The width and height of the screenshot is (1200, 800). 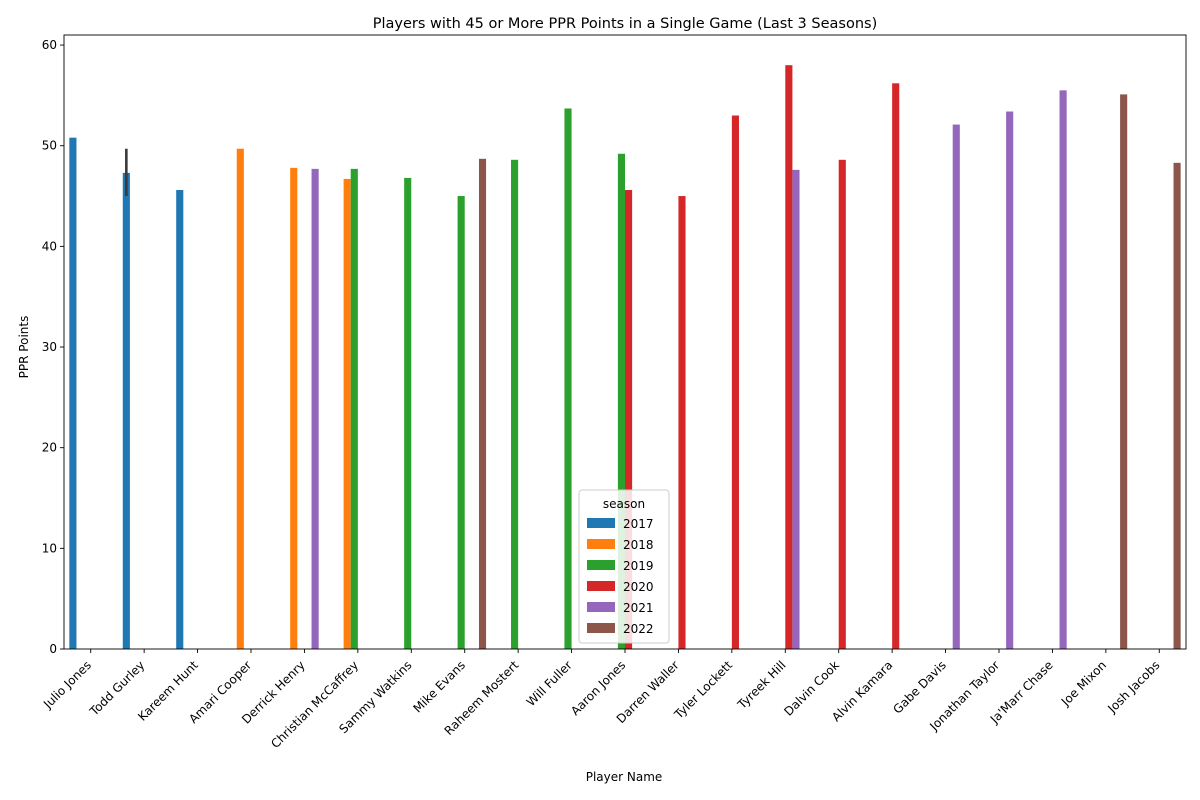 I want to click on bar-2021-gabe-davis, so click(x=956, y=386).